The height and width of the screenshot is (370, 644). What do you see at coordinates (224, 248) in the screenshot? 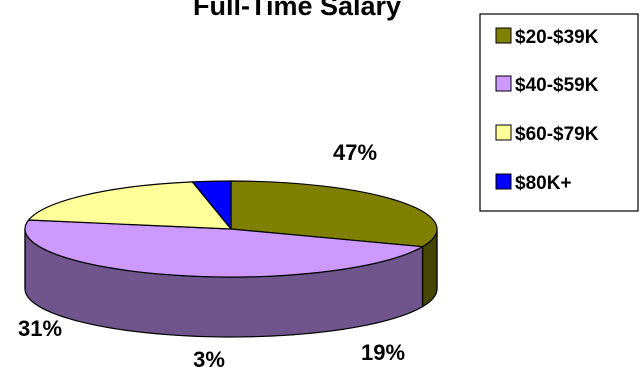
I see `pie-slice-40-59k` at bounding box center [224, 248].